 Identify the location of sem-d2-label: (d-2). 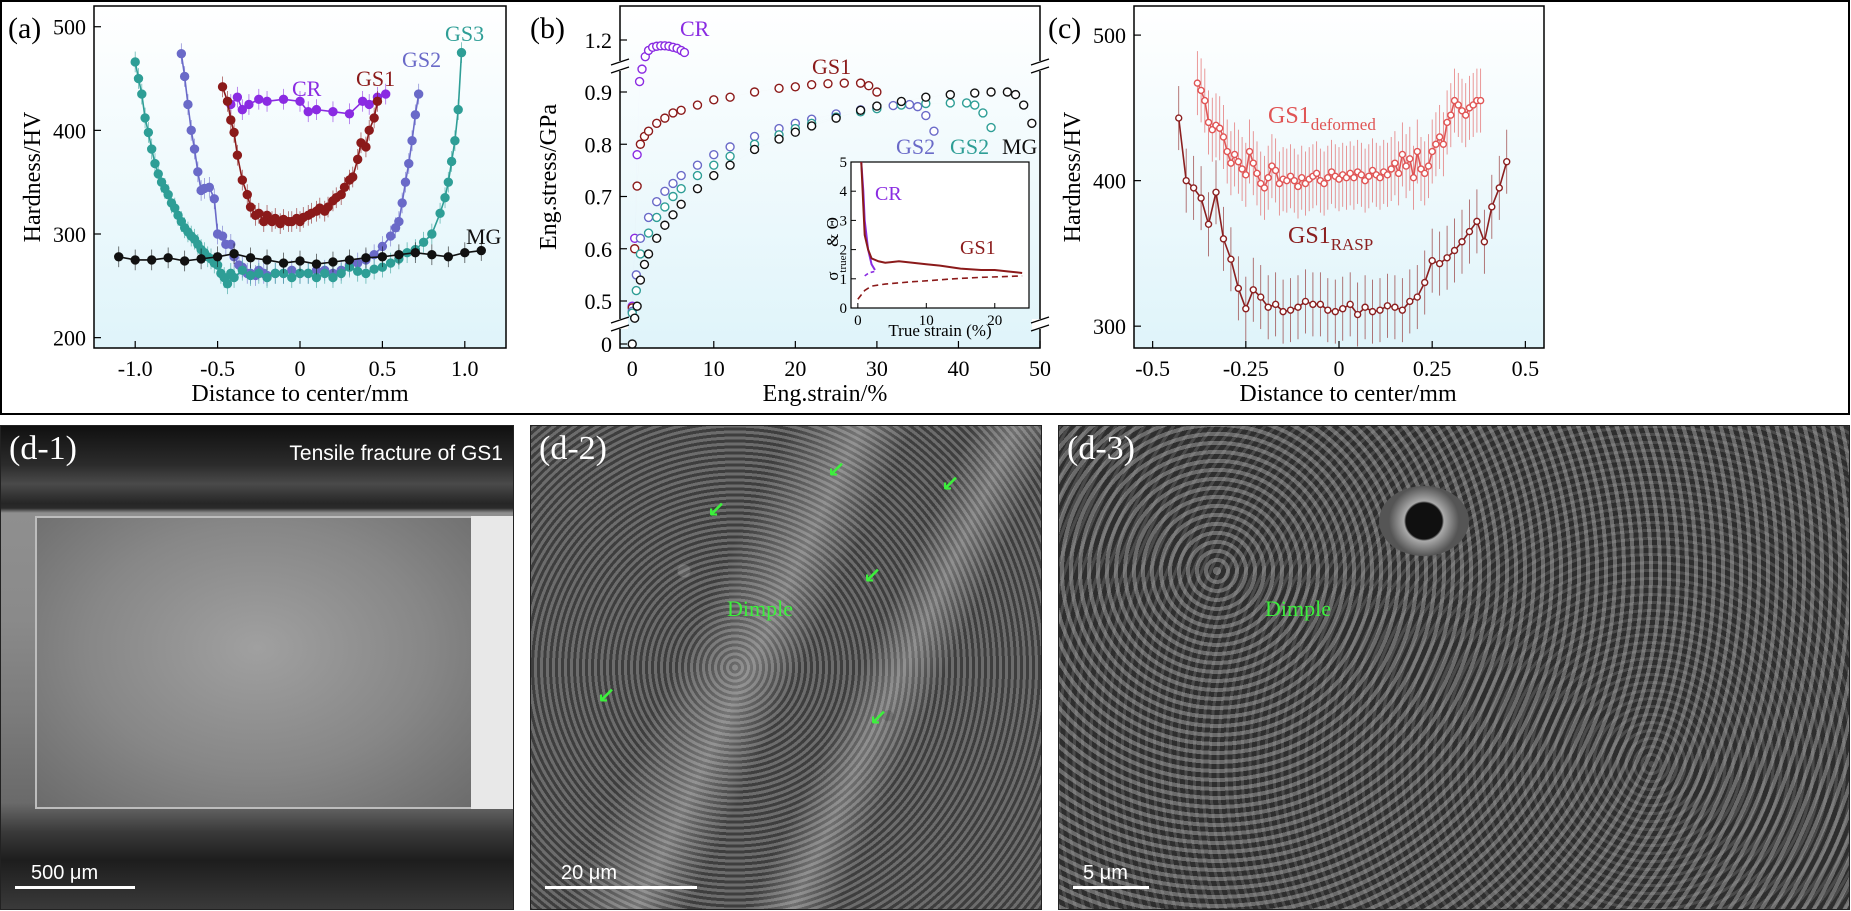
(573, 448).